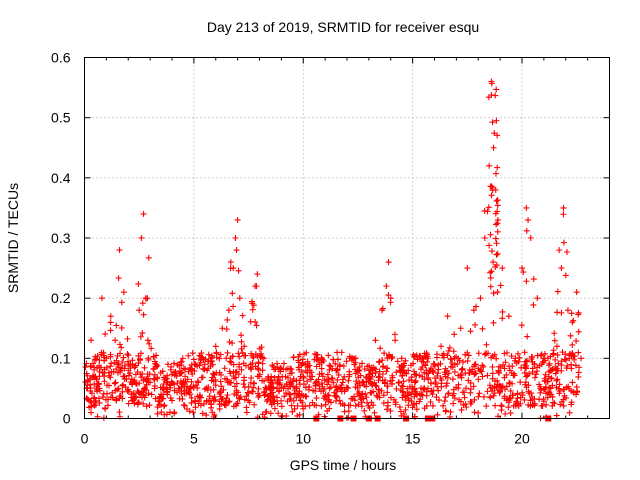 The height and width of the screenshot is (480, 640). I want to click on y-tick-label: 0.1, so click(61, 358).